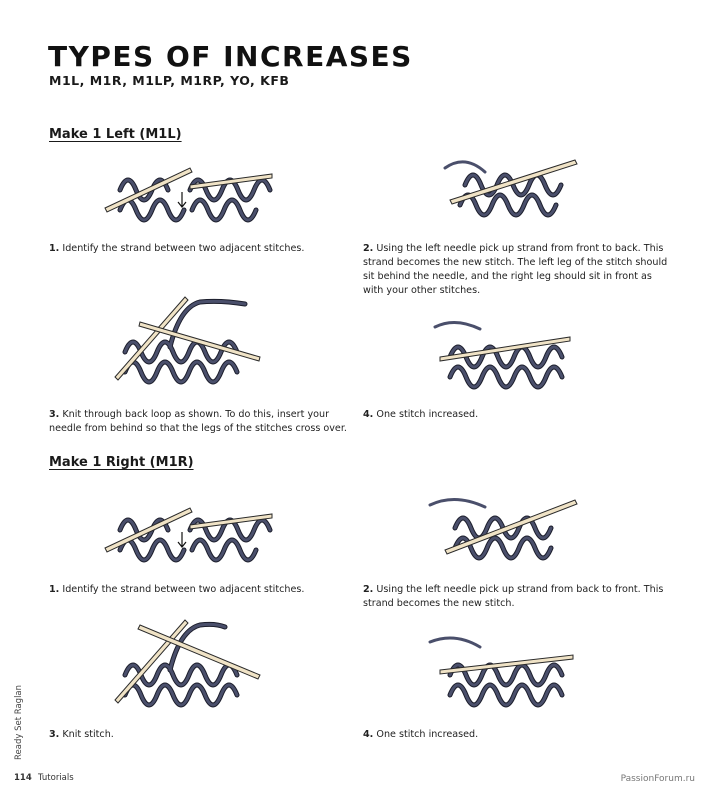  What do you see at coordinates (505, 530) in the screenshot?
I see `illustration-m1r-step2` at bounding box center [505, 530].